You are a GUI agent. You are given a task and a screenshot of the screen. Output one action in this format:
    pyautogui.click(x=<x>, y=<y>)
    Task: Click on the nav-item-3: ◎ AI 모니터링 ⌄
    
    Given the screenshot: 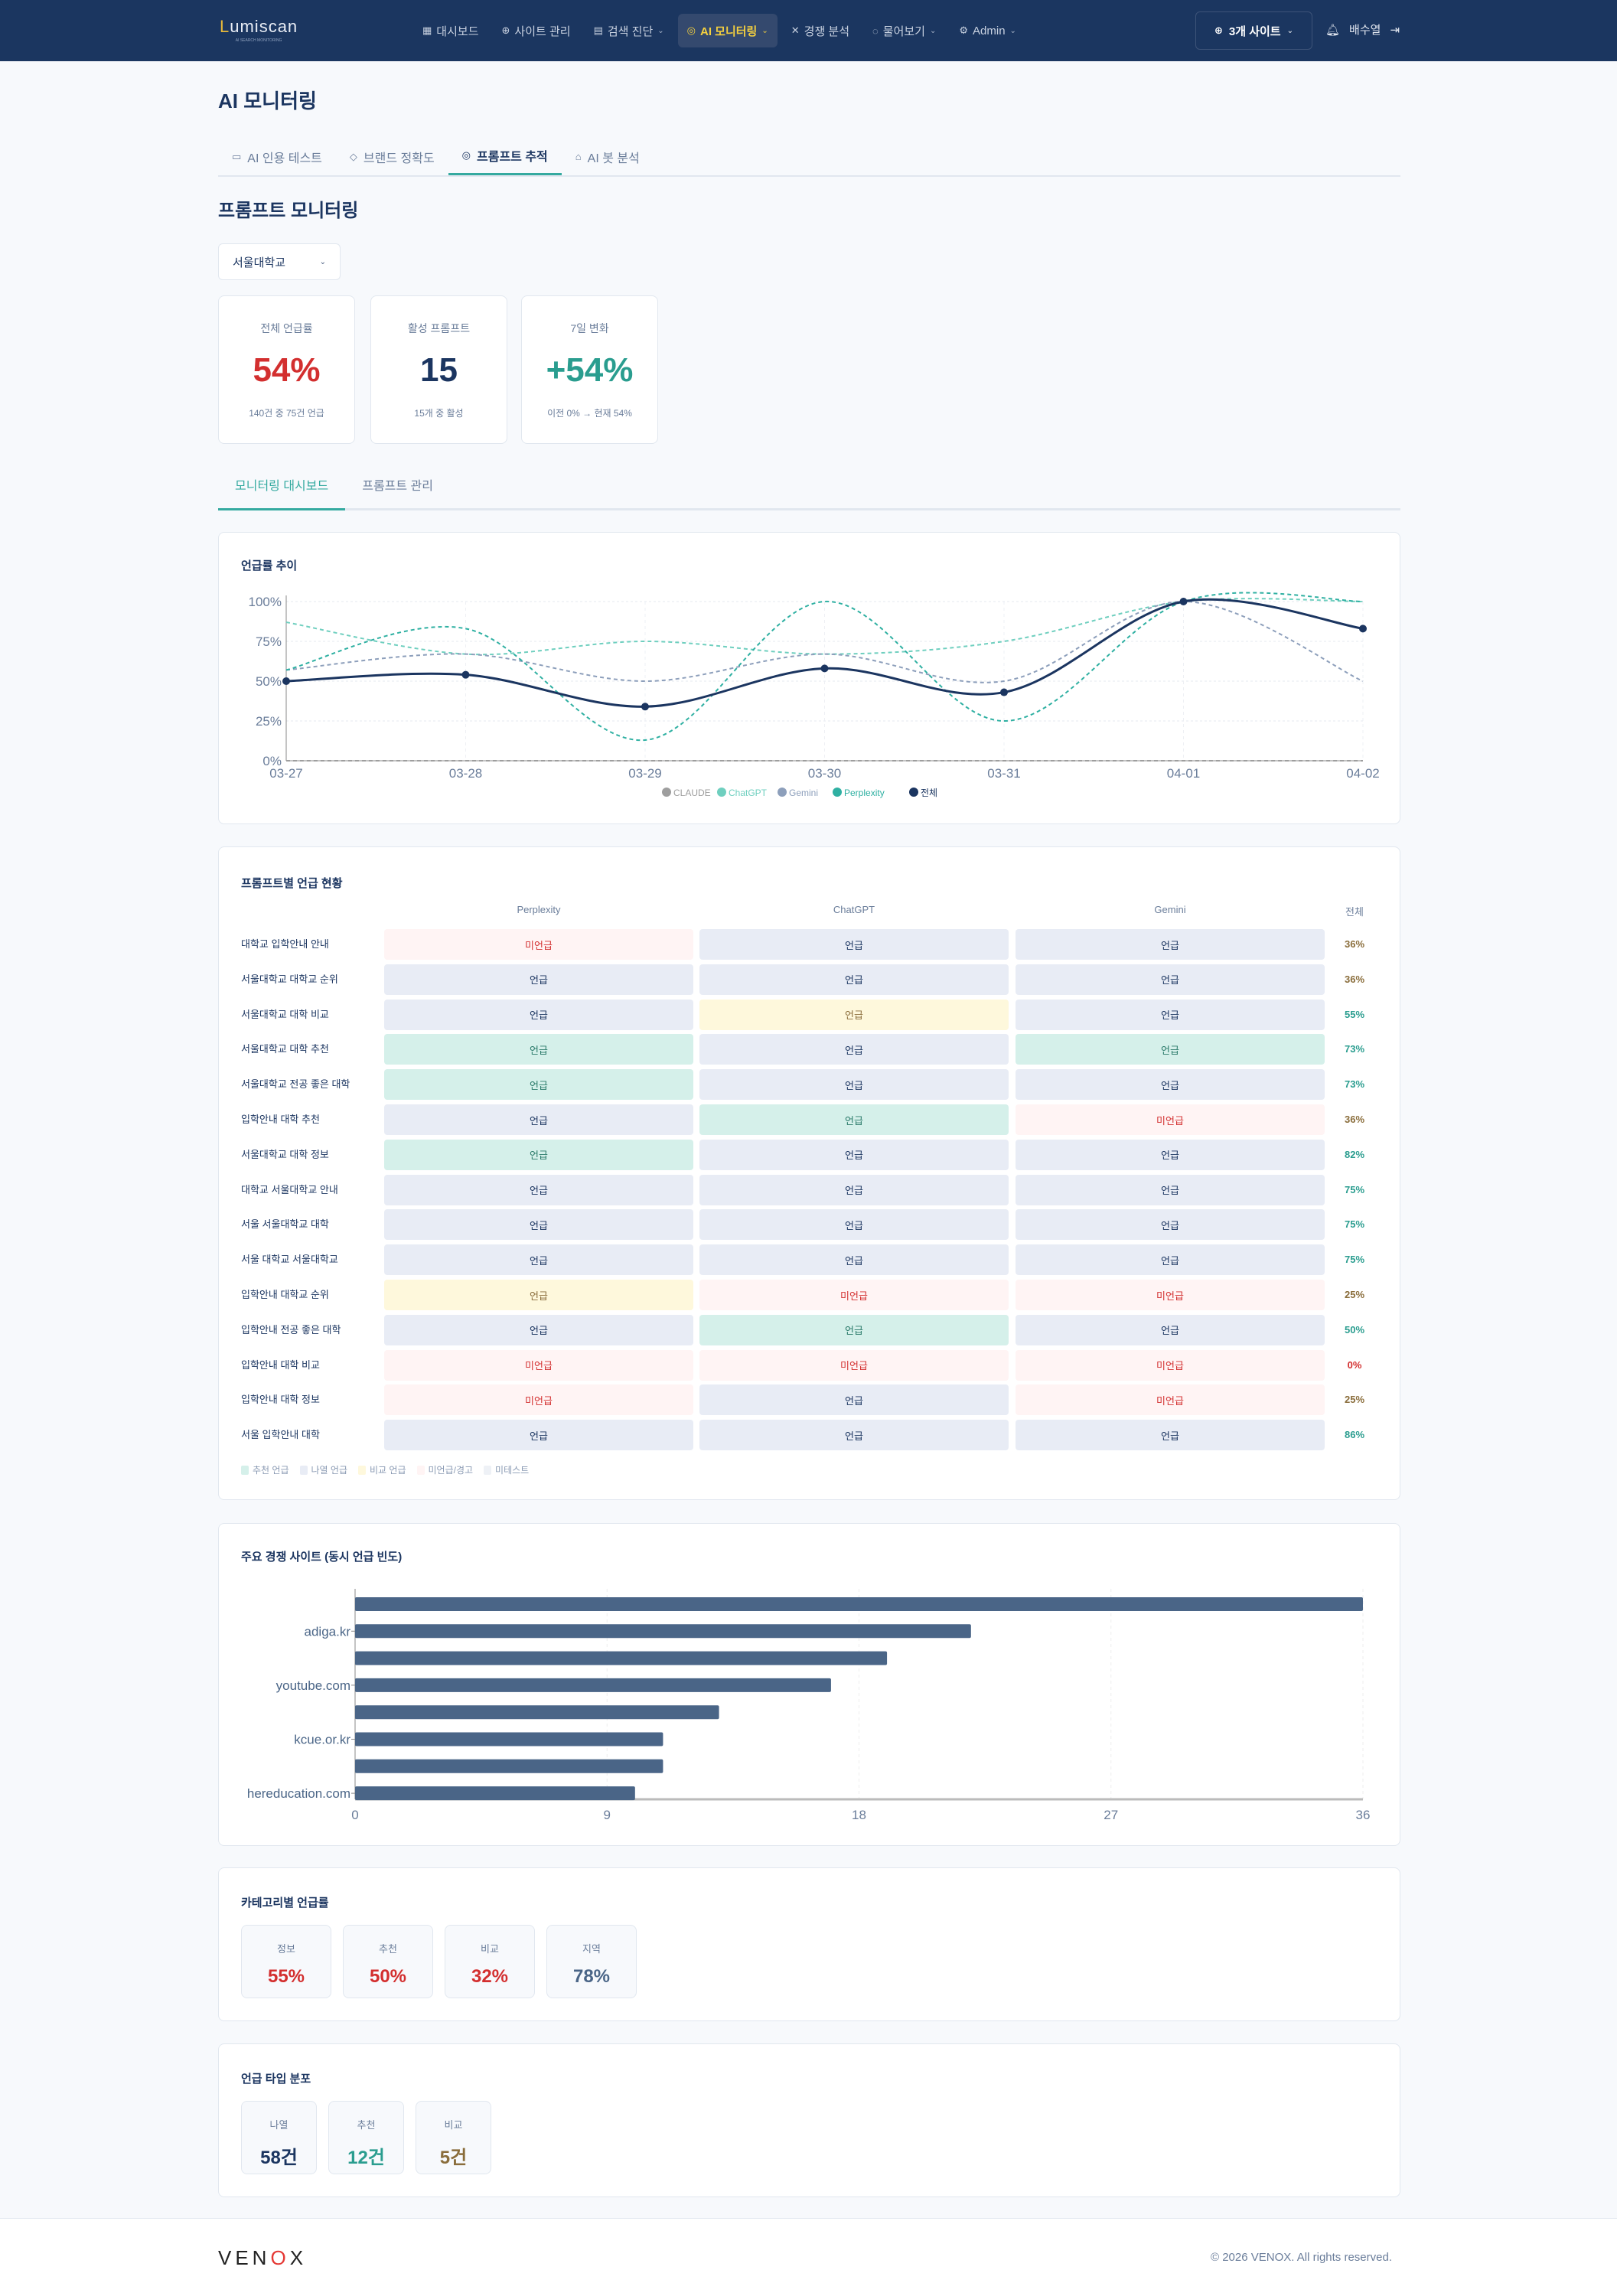 What is the action you would take?
    pyautogui.click(x=727, y=30)
    